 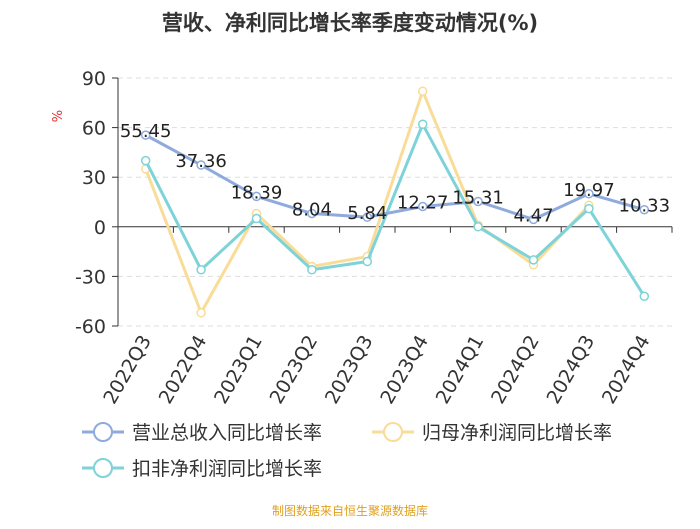 I want to click on data-label: 18.39, so click(x=257, y=192).